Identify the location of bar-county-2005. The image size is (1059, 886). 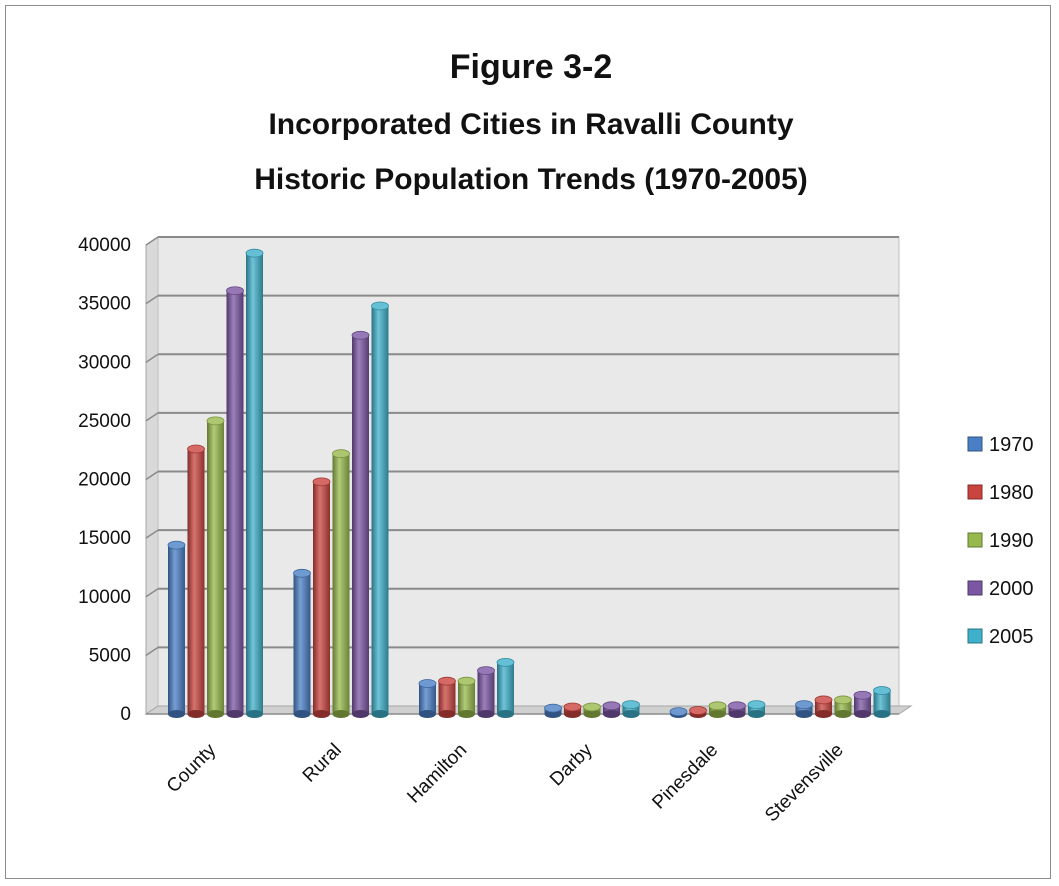
(254, 483).